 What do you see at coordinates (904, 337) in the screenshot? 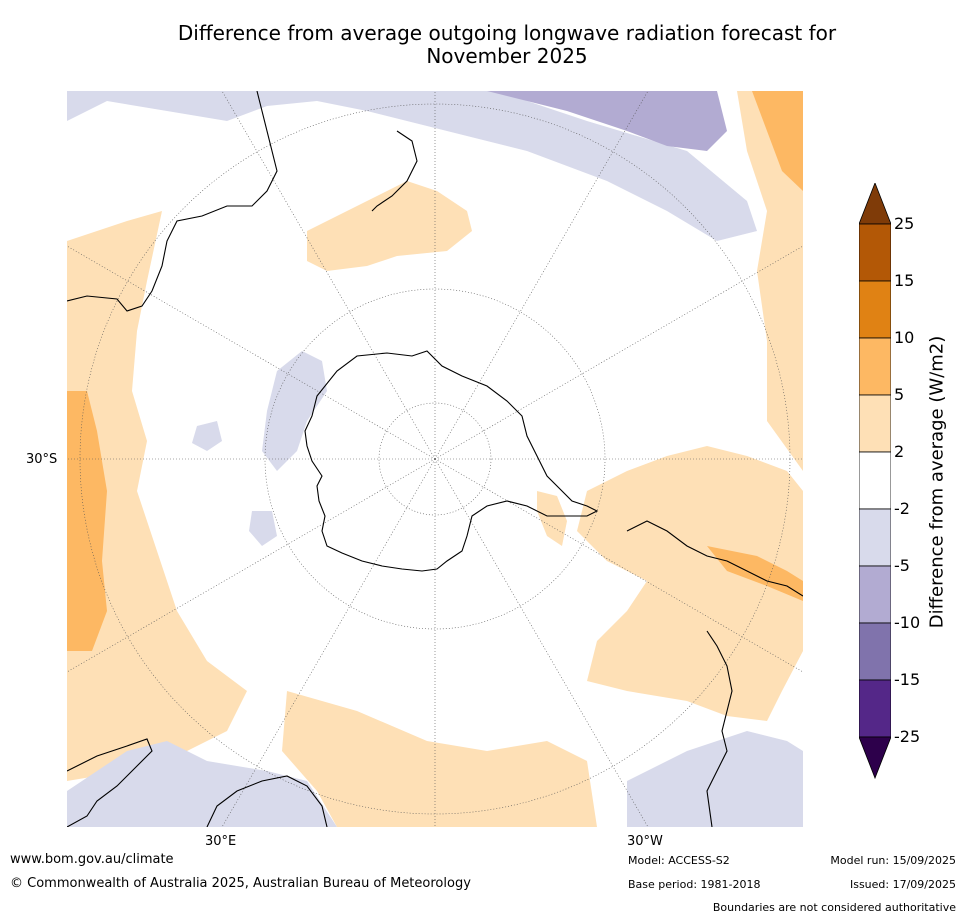
I see `colorbar-tick: 10` at bounding box center [904, 337].